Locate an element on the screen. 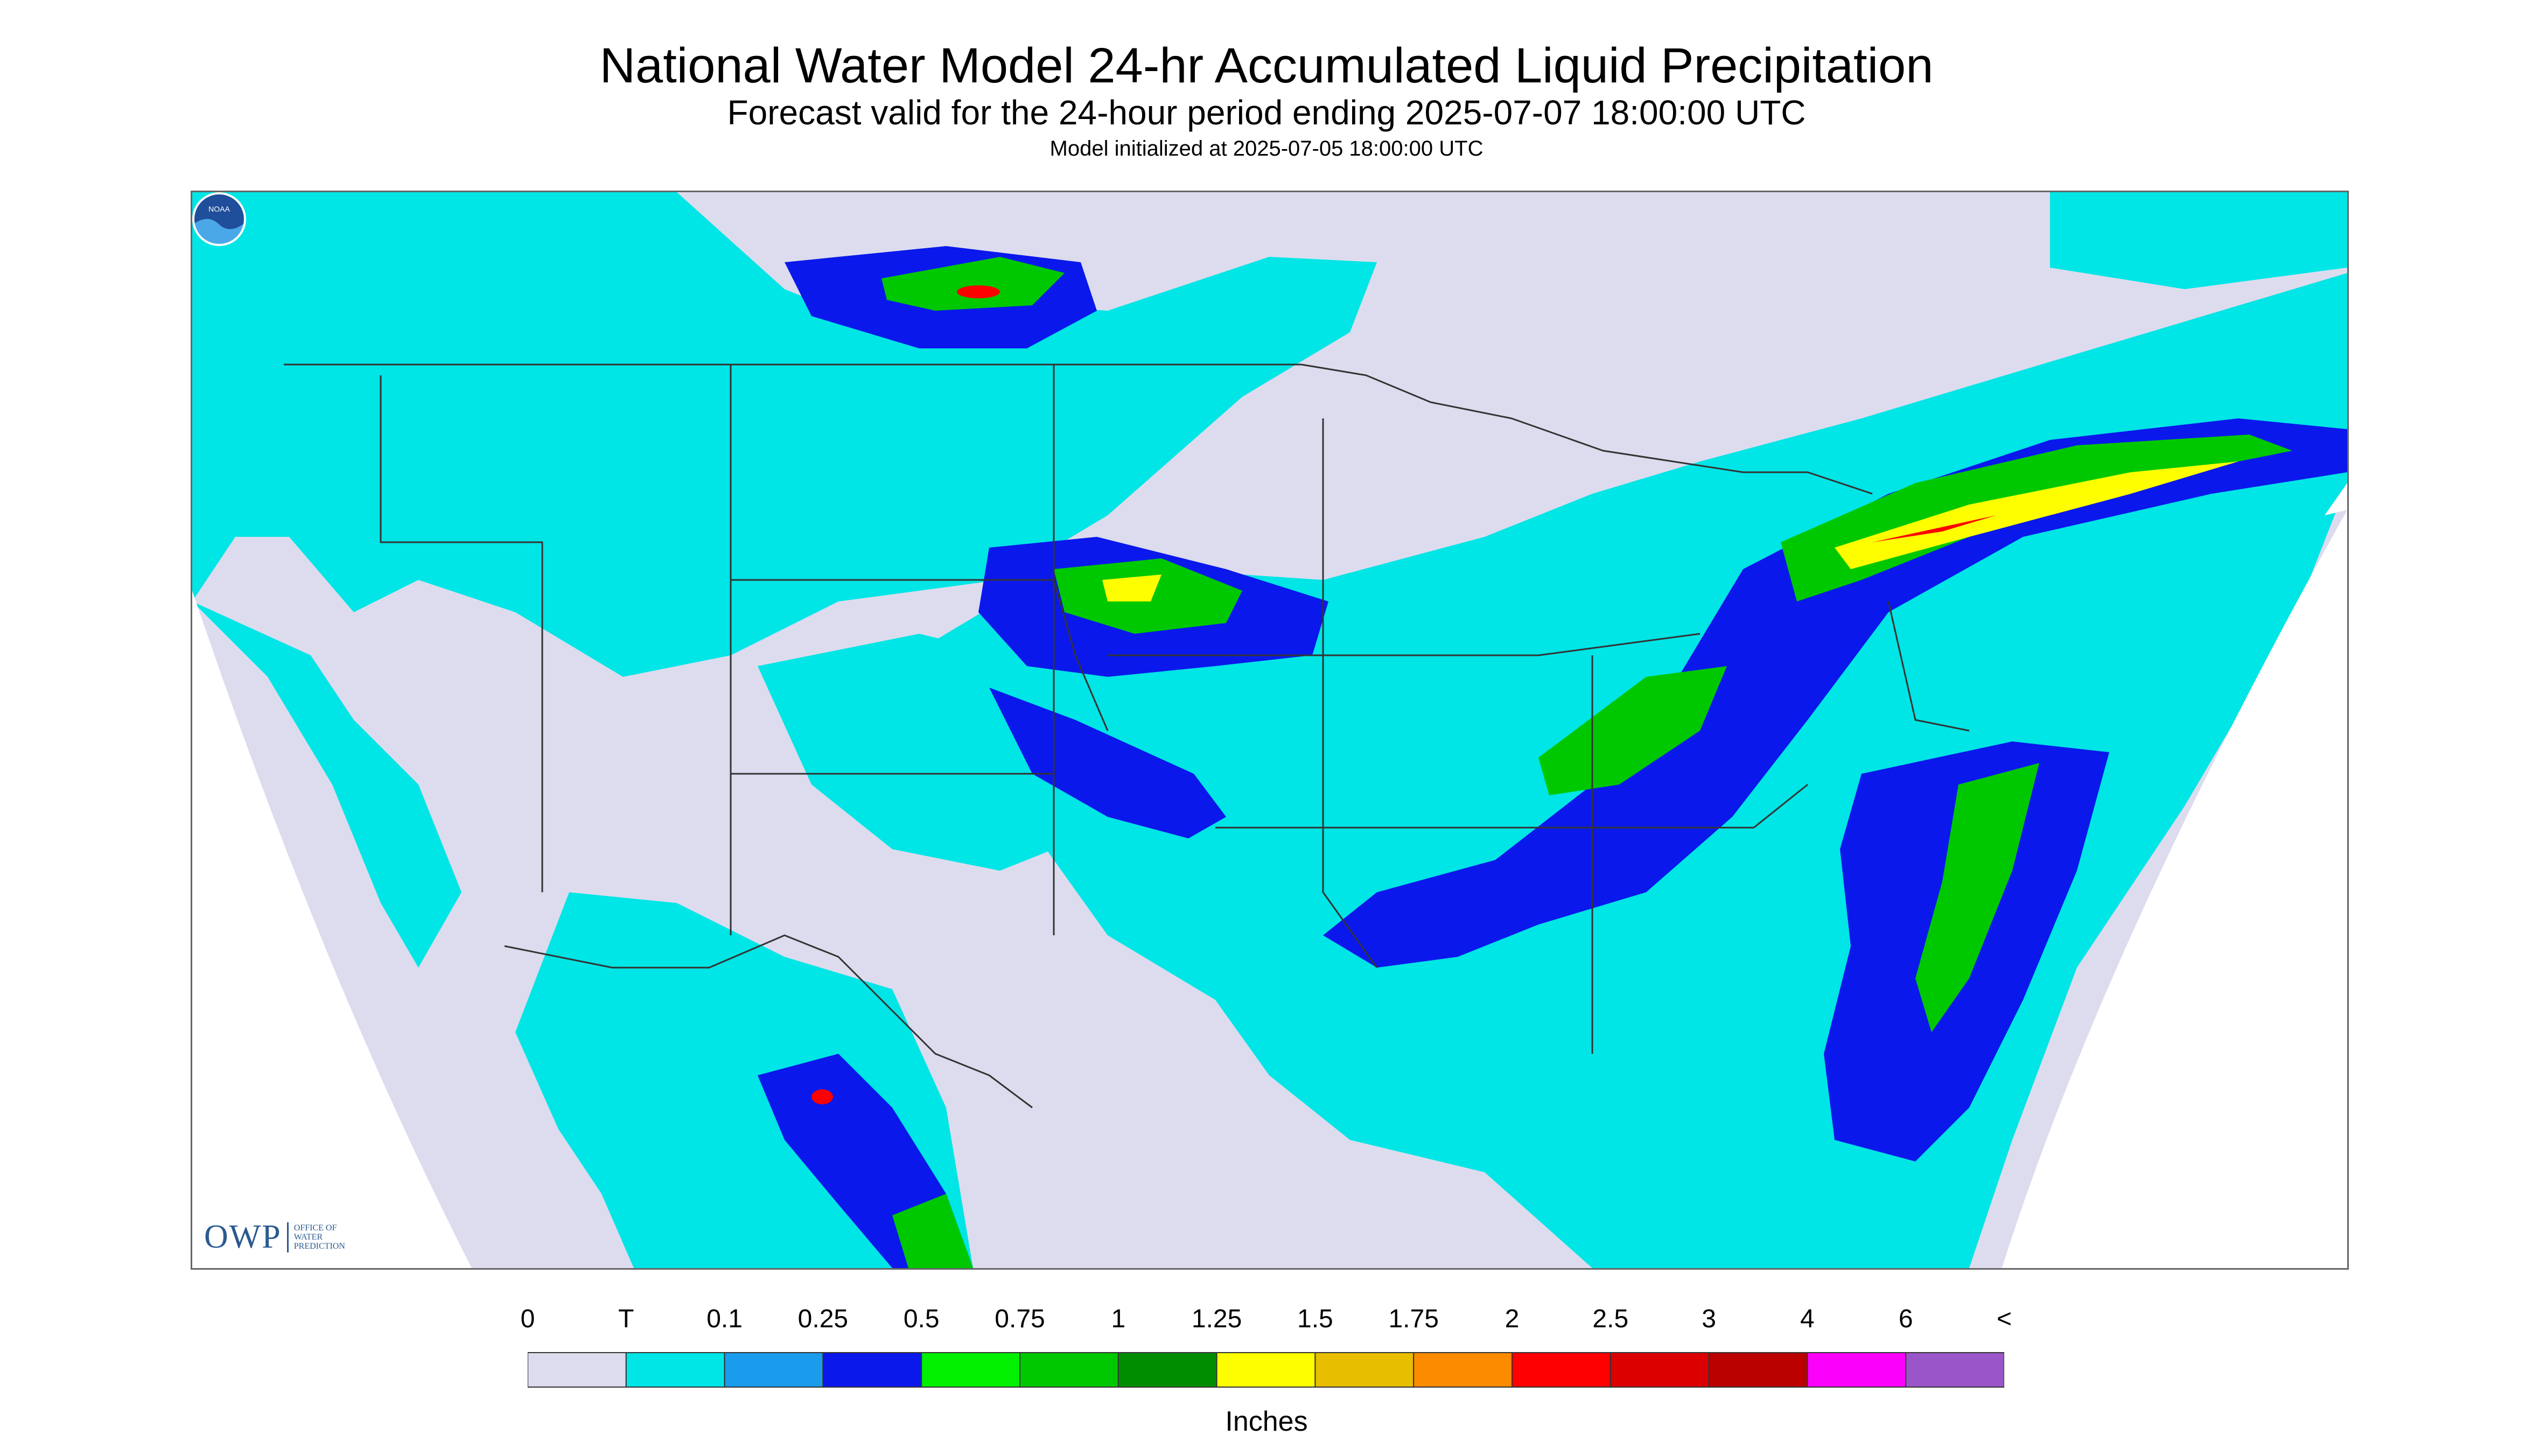  trace-west-coast is located at coordinates (326, 784).